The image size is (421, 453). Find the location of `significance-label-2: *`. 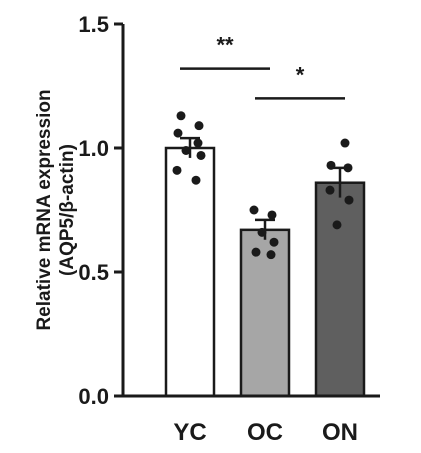

significance-label-2: * is located at coordinates (300, 74).